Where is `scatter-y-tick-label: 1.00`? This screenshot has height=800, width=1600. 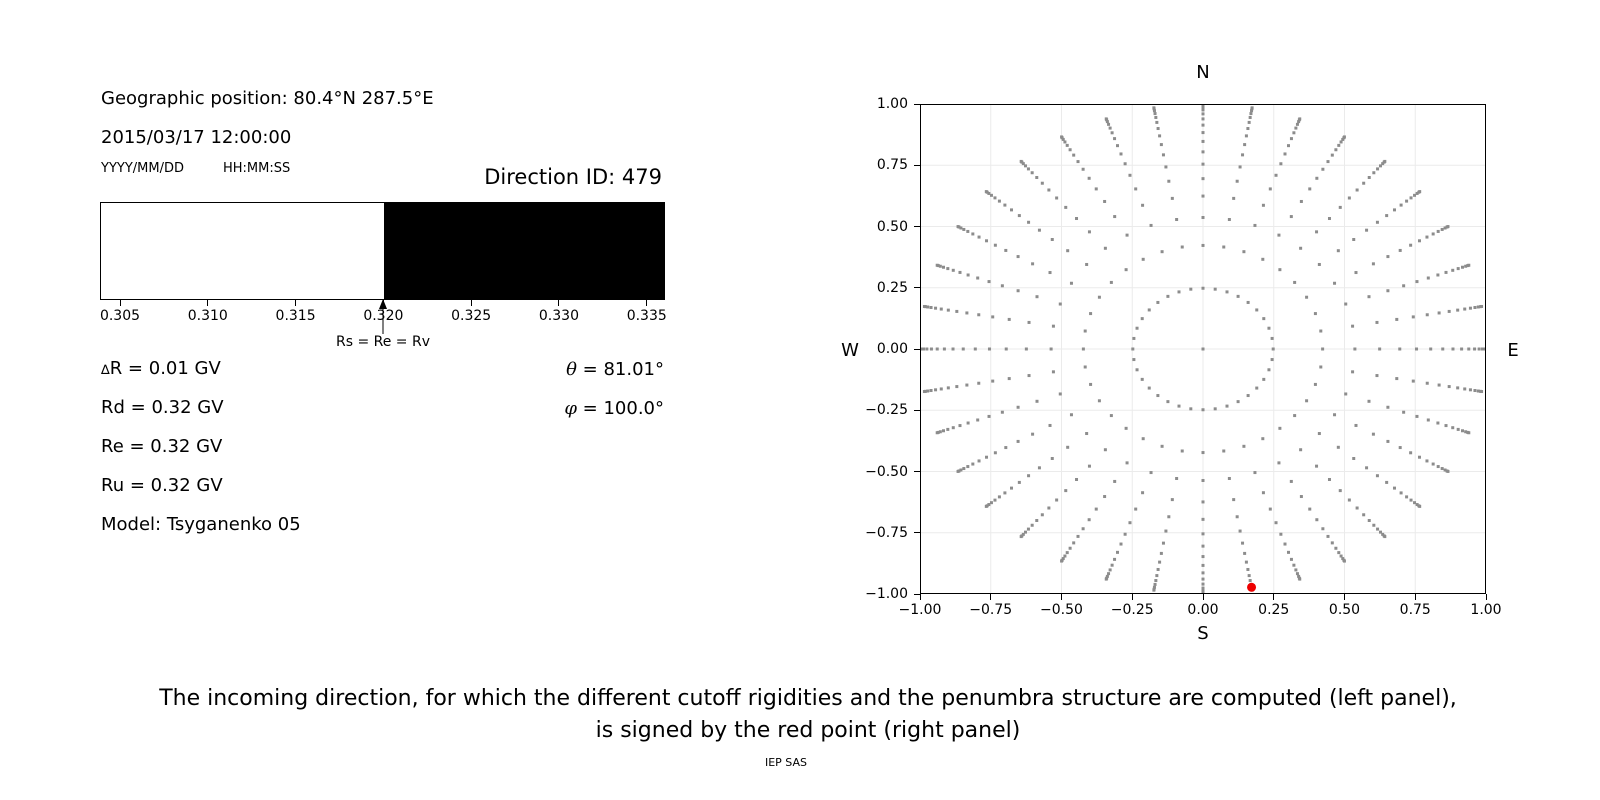
scatter-y-tick-label: 1.00 is located at coordinates (892, 104).